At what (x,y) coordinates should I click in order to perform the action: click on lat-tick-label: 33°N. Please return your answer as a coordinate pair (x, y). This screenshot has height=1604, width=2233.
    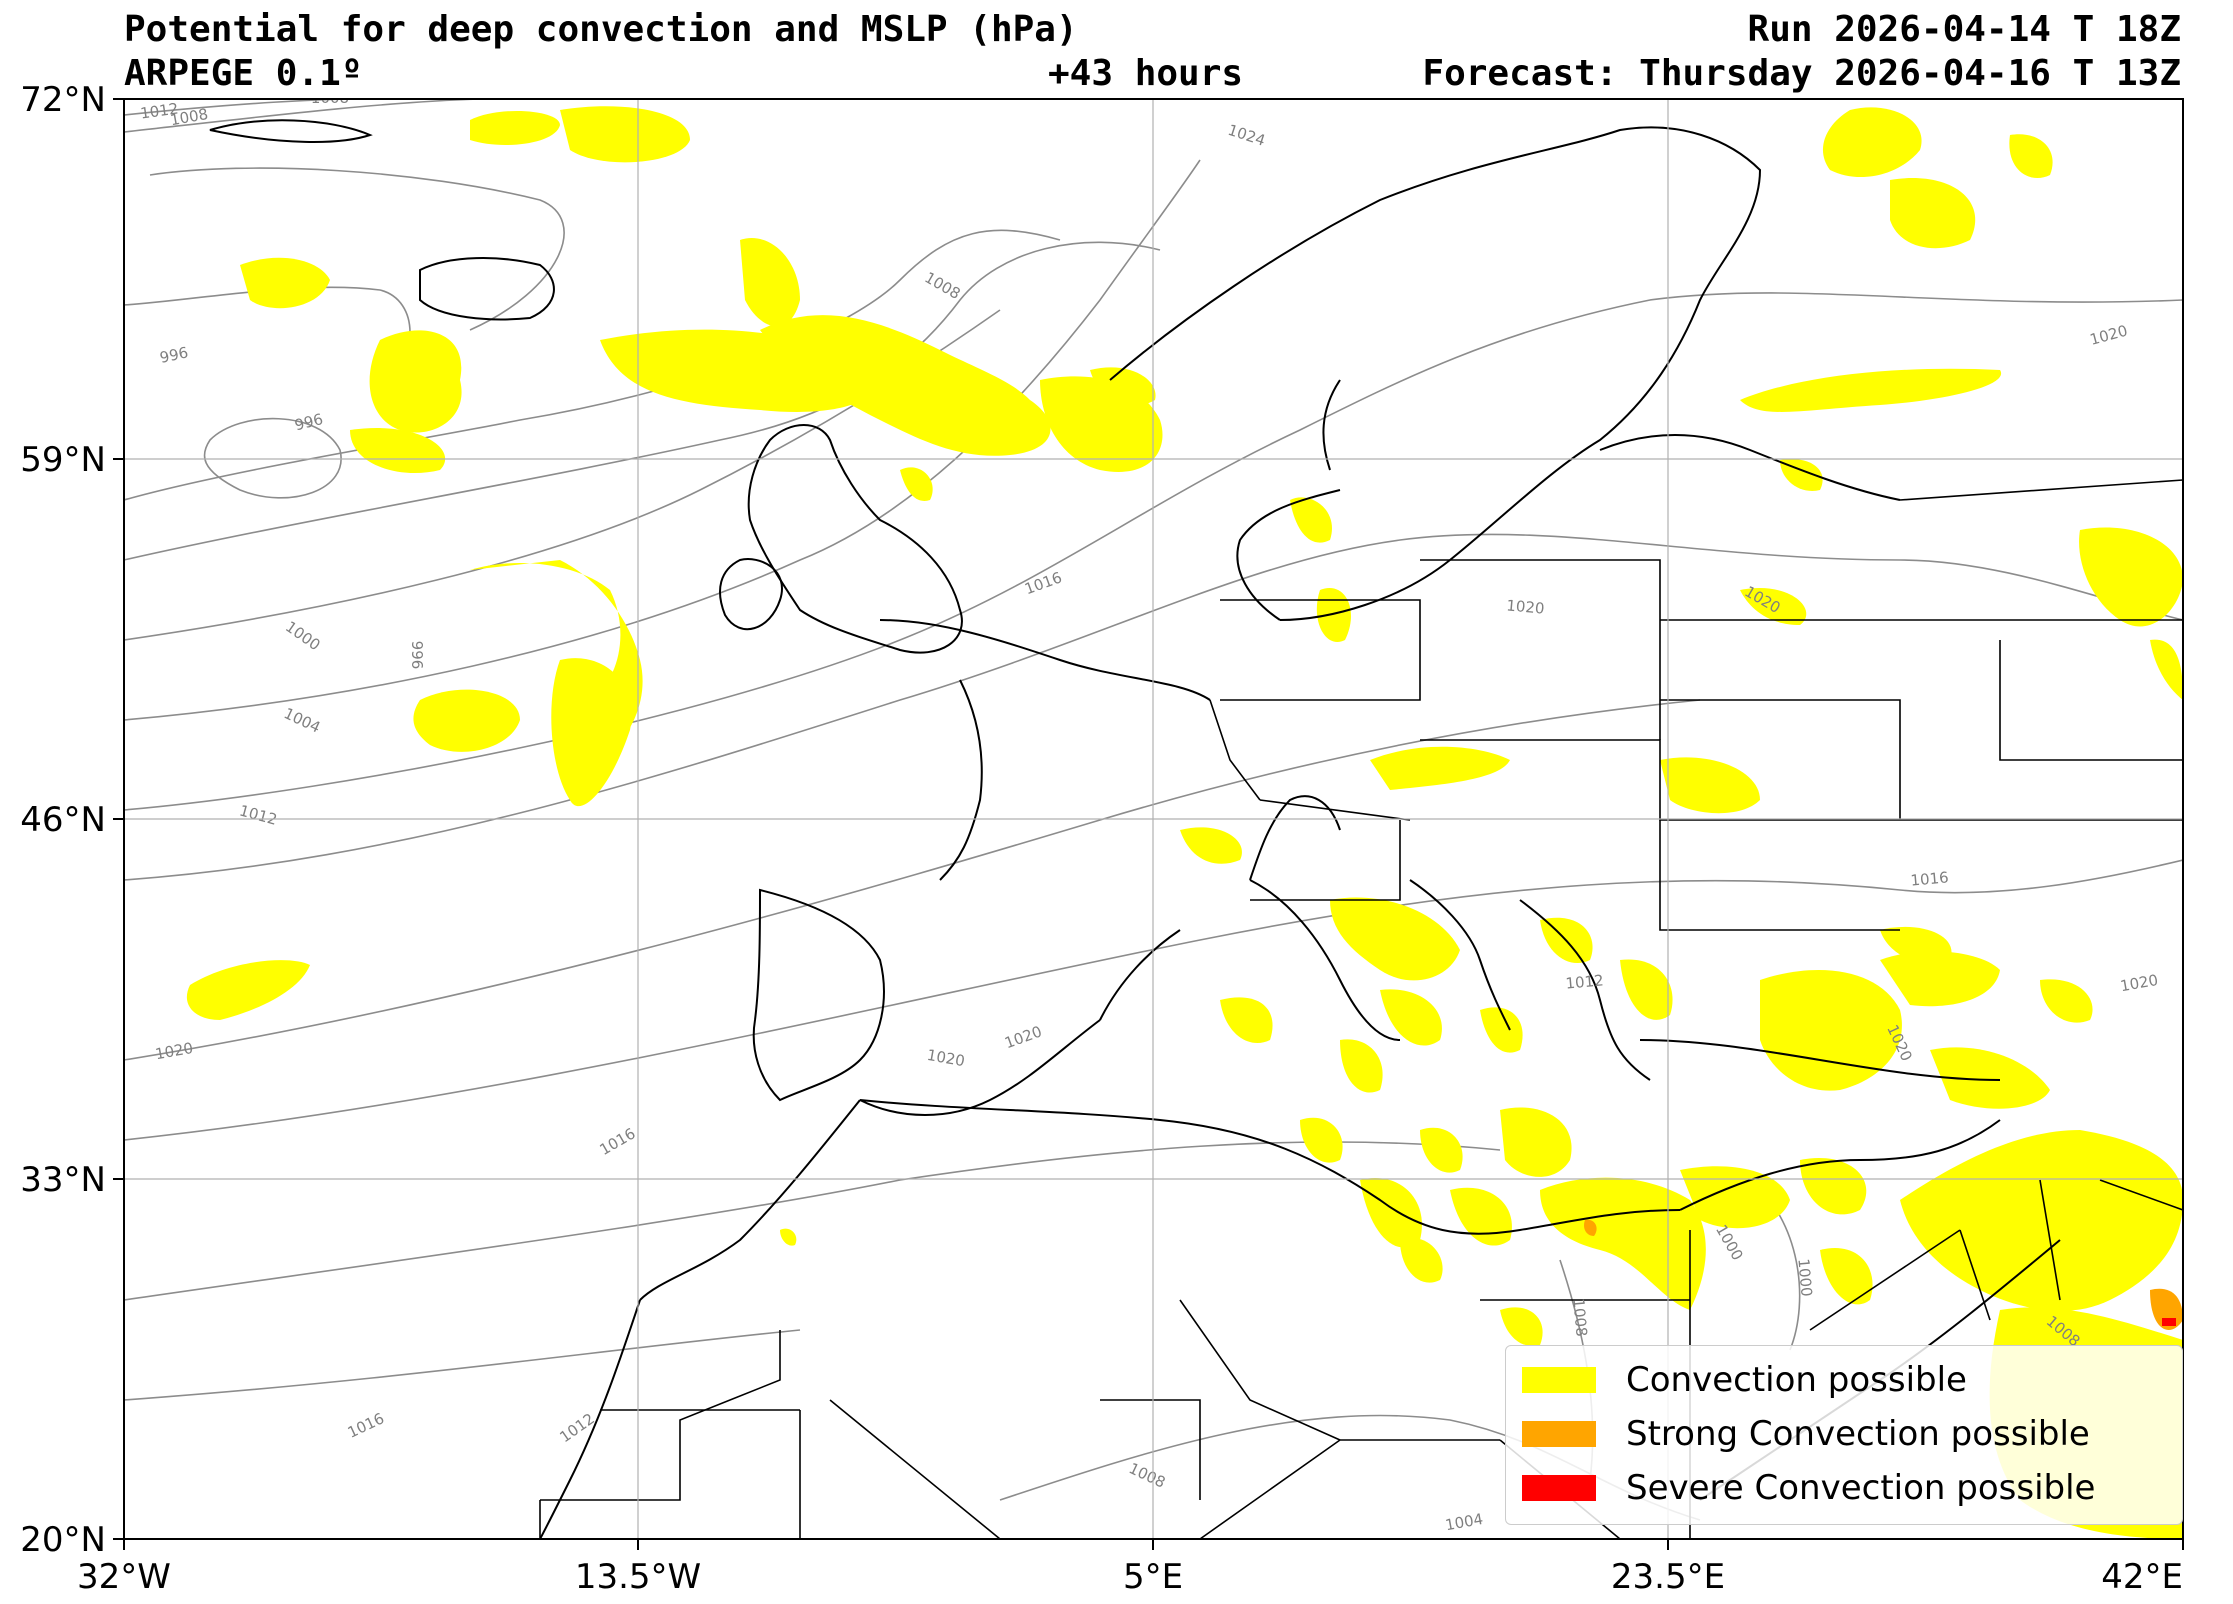
    Looking at the image, I should click on (63, 1180).